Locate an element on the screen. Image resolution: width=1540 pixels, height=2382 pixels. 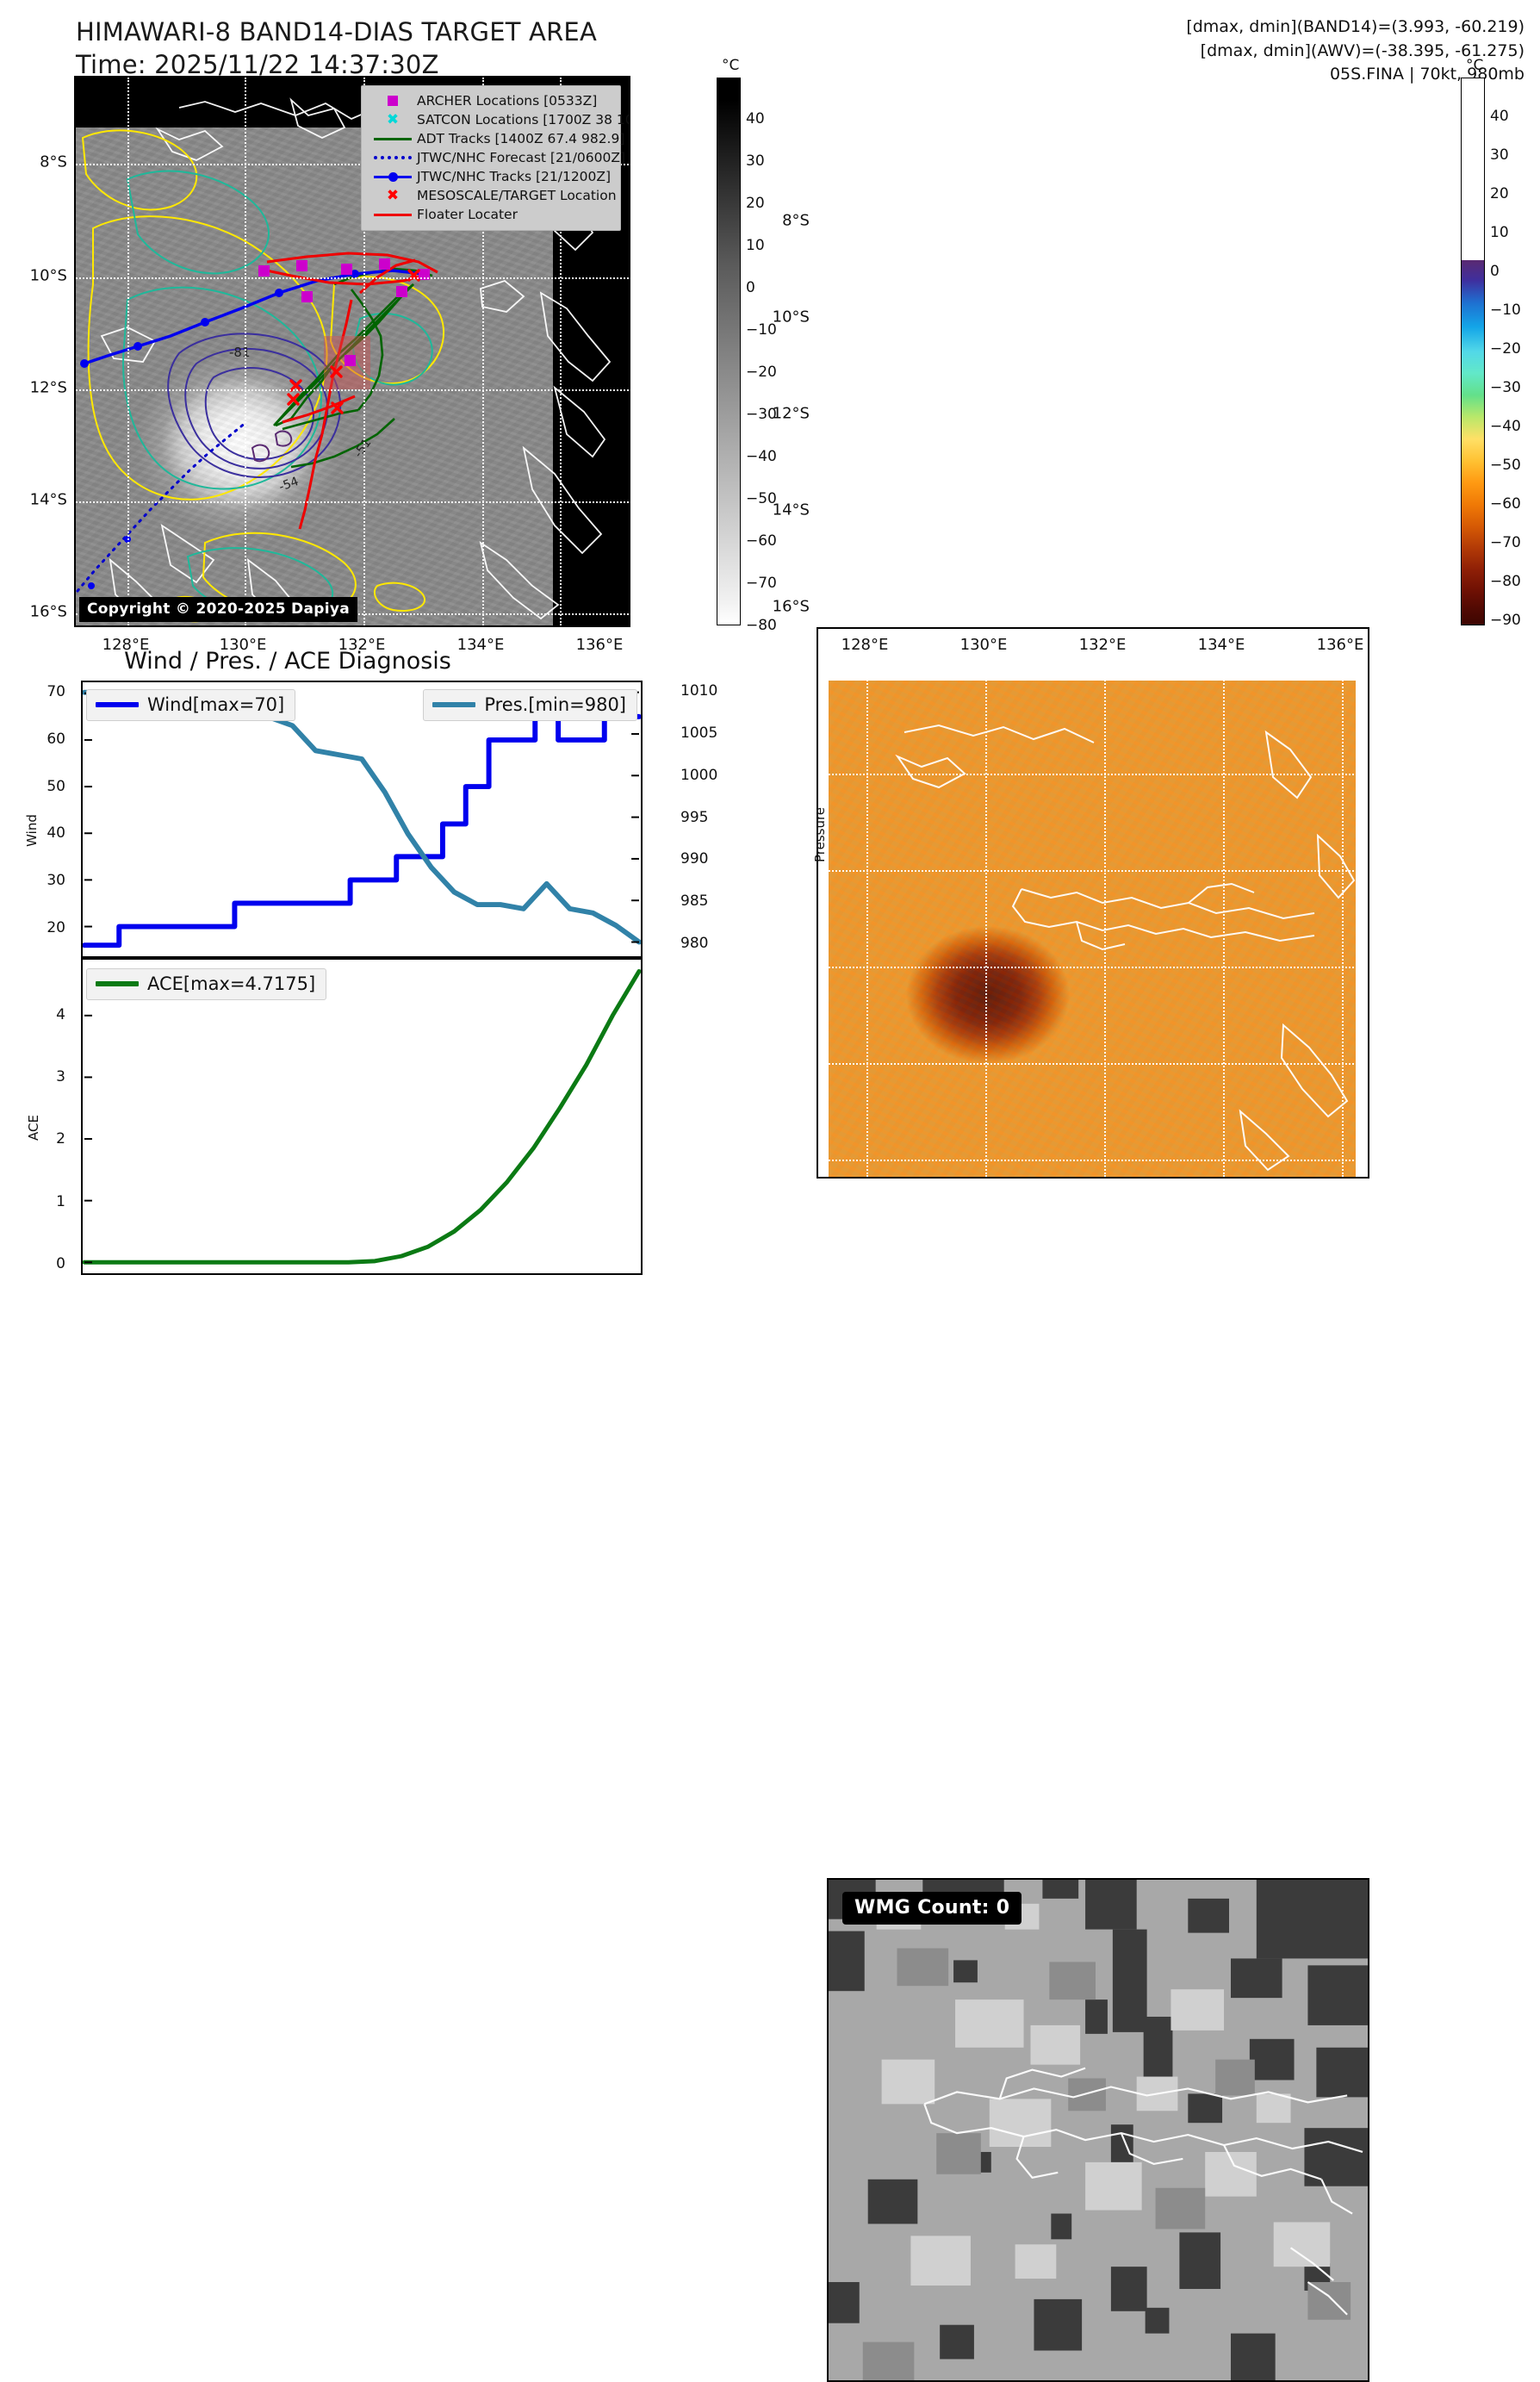
bd-lon-tick-3: 134°E is located at coordinates (1221, 645).